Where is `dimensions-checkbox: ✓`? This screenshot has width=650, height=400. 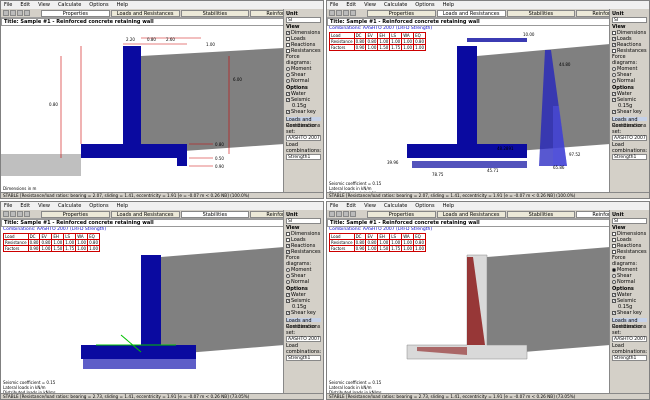
dimensions-checkbox: ✓ is located at coordinates (288, 33).